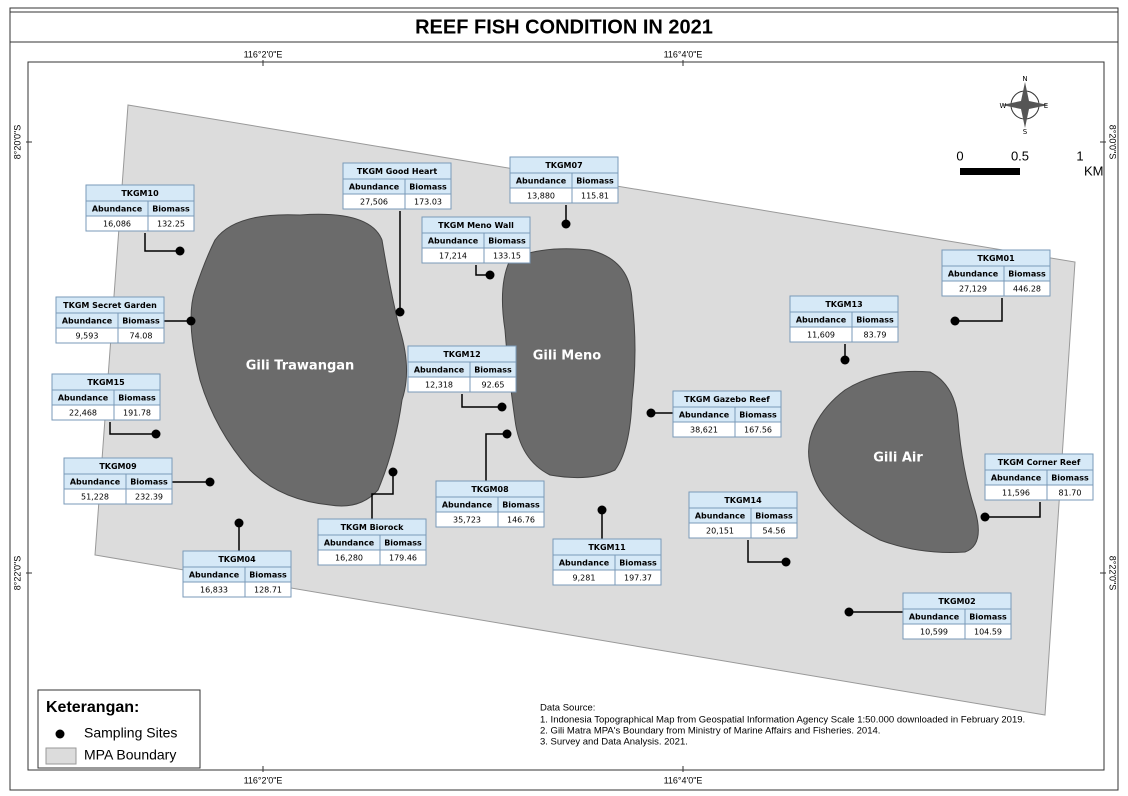  I want to click on source-line: 3. Survey and Data Analysis. 2021., so click(614, 742).